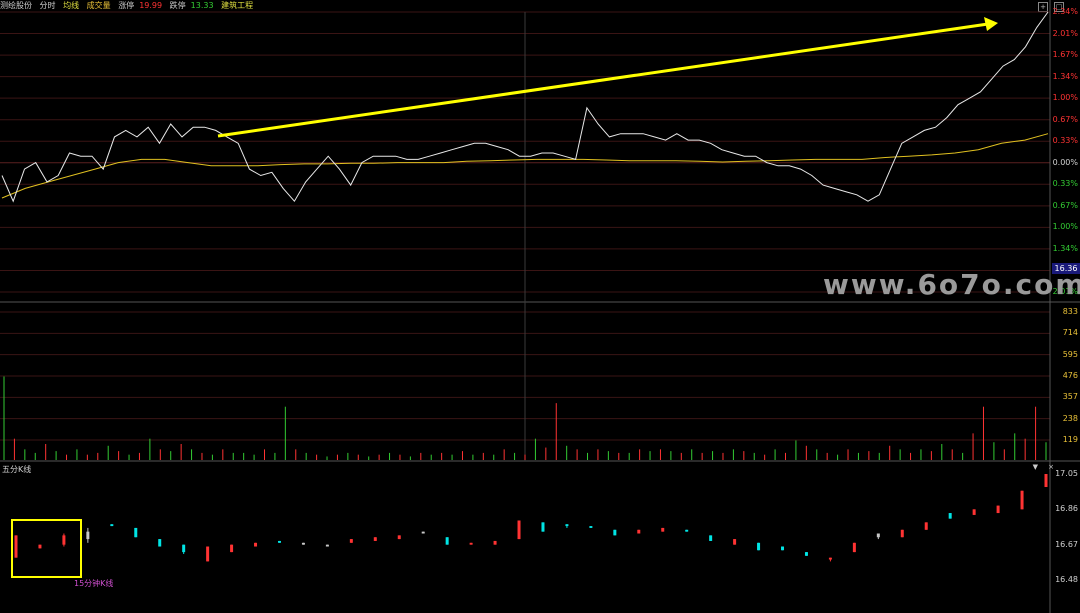 The height and width of the screenshot is (613, 1080). Describe the element at coordinates (47, 5) in the screenshot. I see `mode-label: 分时` at that location.